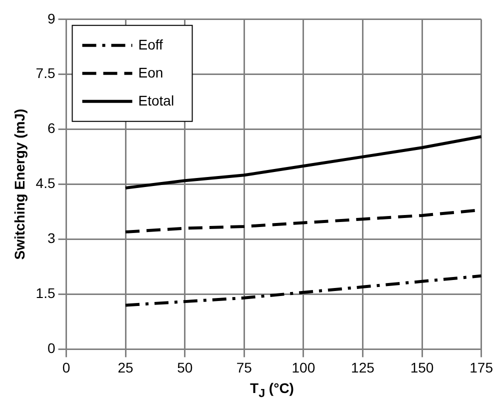 This screenshot has height=418, width=504. Describe the element at coordinates (46, 73) in the screenshot. I see `y-tick-label: 7.5` at that location.